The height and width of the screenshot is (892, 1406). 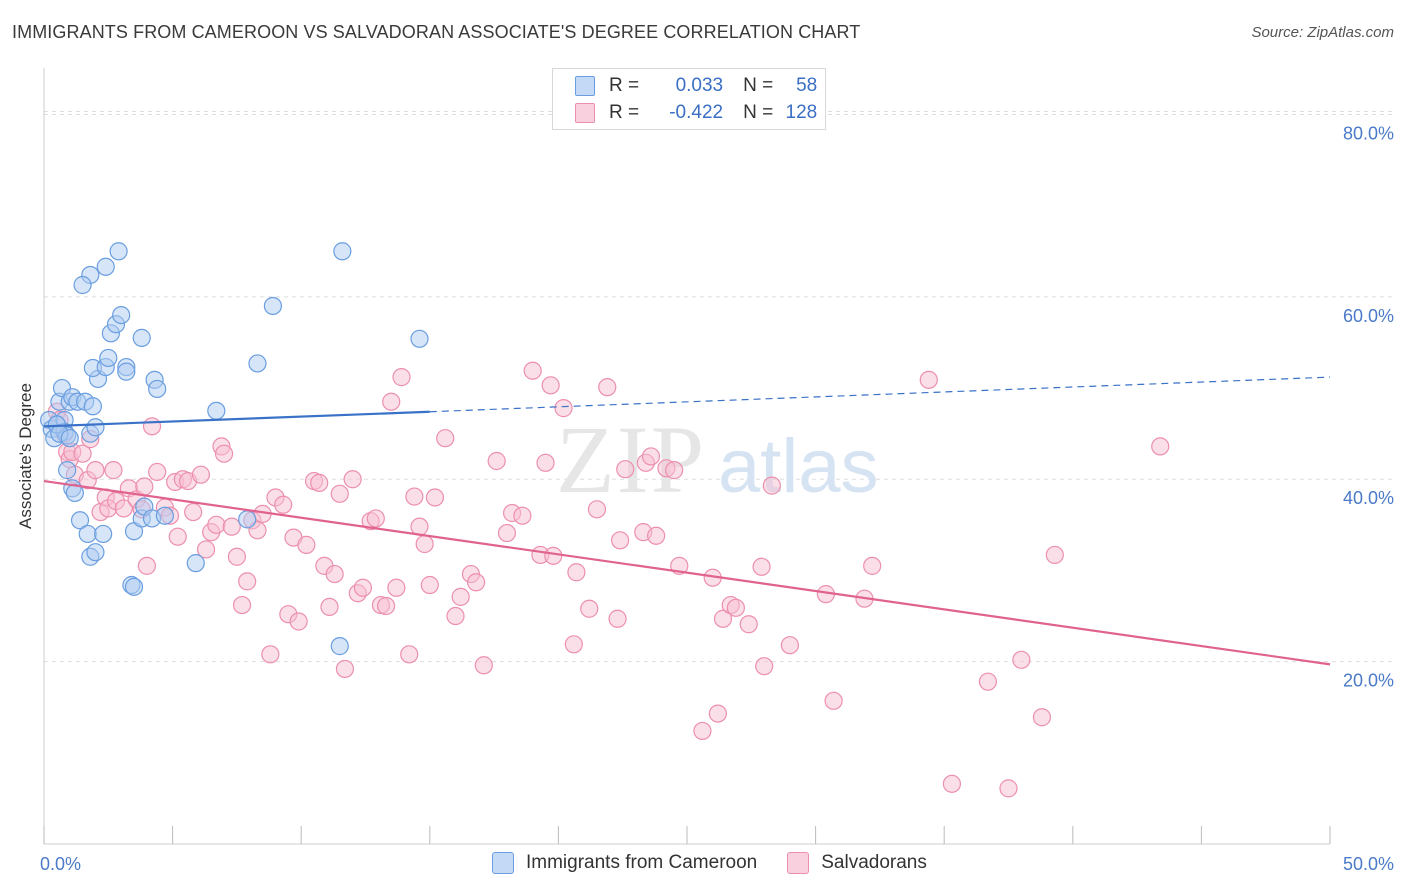 I want to click on y-tick-label: 20.0%, so click(x=1368, y=681).